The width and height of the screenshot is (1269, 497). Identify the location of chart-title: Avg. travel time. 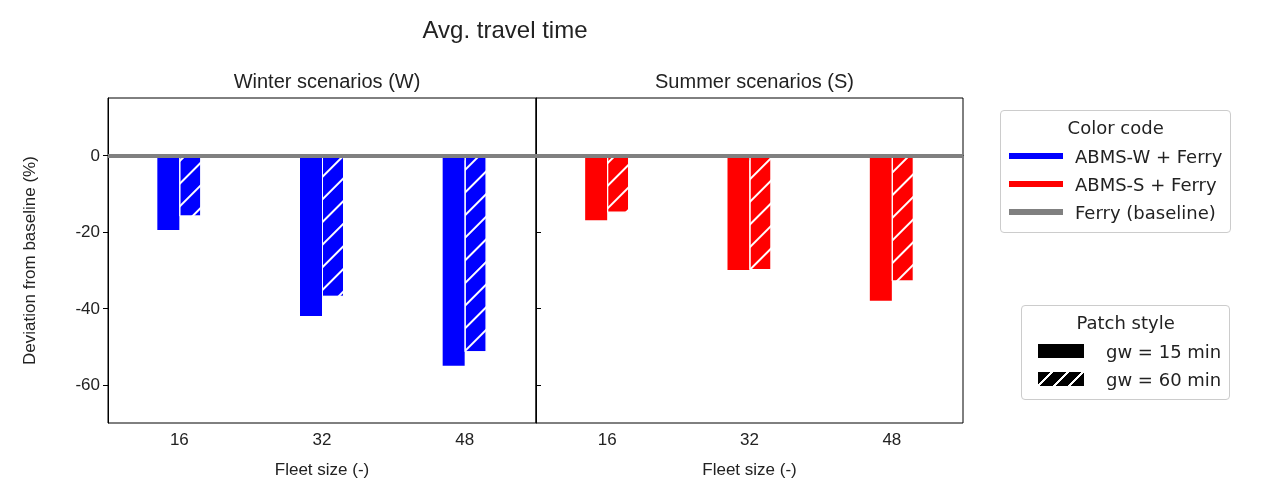
(505, 29).